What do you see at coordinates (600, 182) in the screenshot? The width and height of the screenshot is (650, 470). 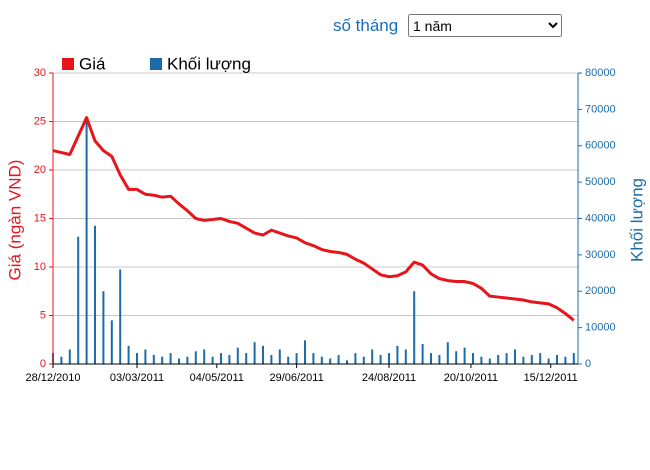 I see `y2-tick-label: 50000` at bounding box center [600, 182].